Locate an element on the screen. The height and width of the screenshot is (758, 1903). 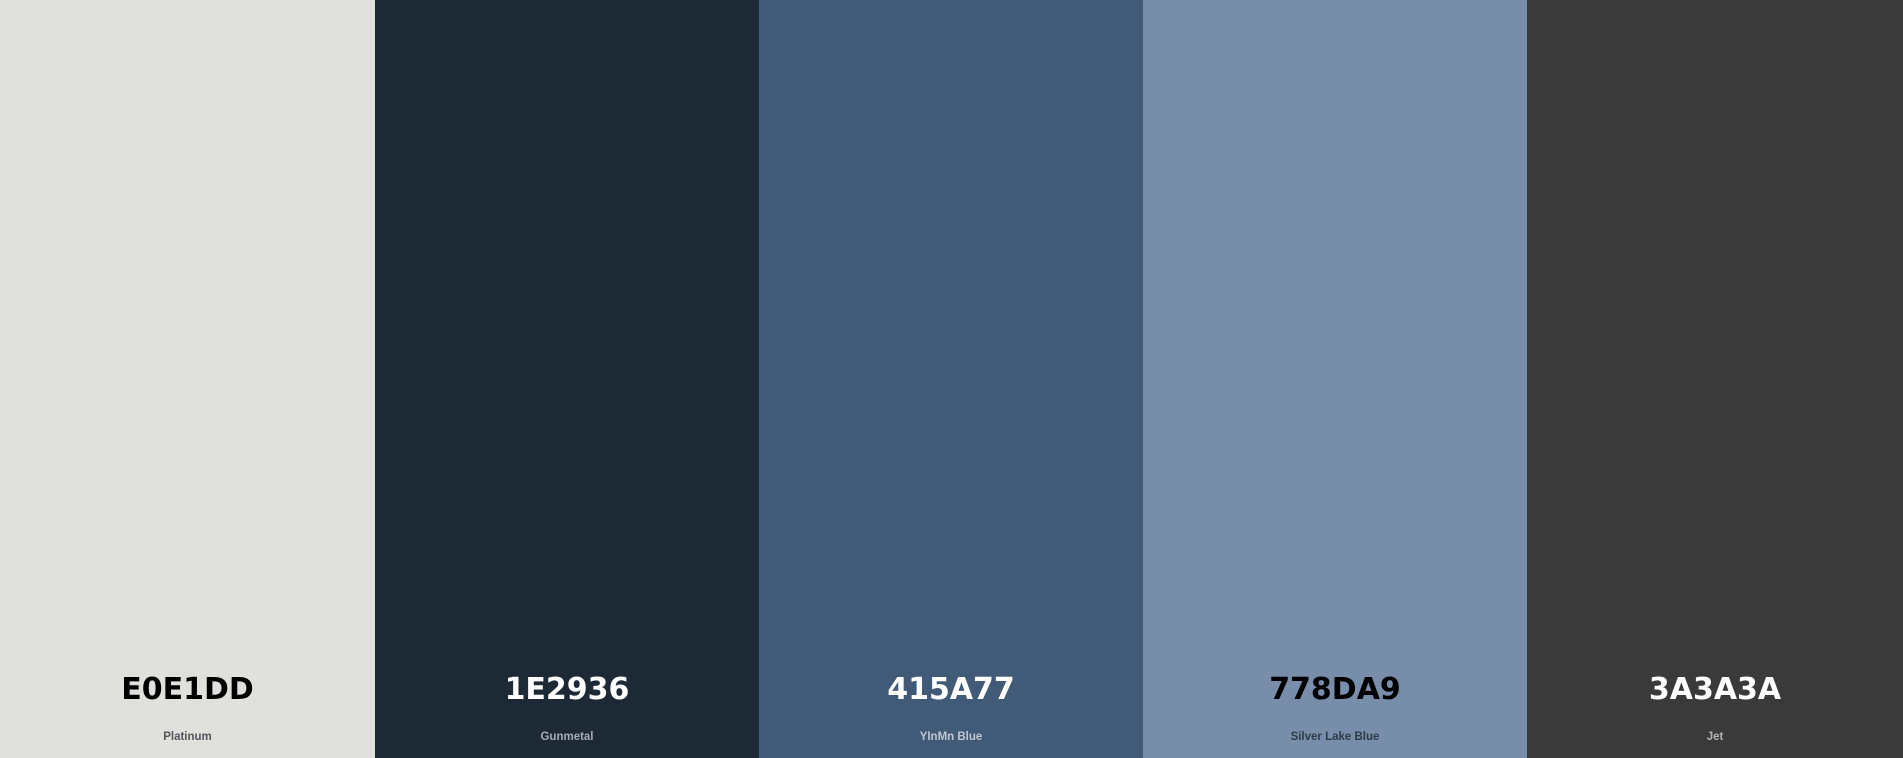
swatch-color-name: Silver Lake Blue is located at coordinates (1335, 737).